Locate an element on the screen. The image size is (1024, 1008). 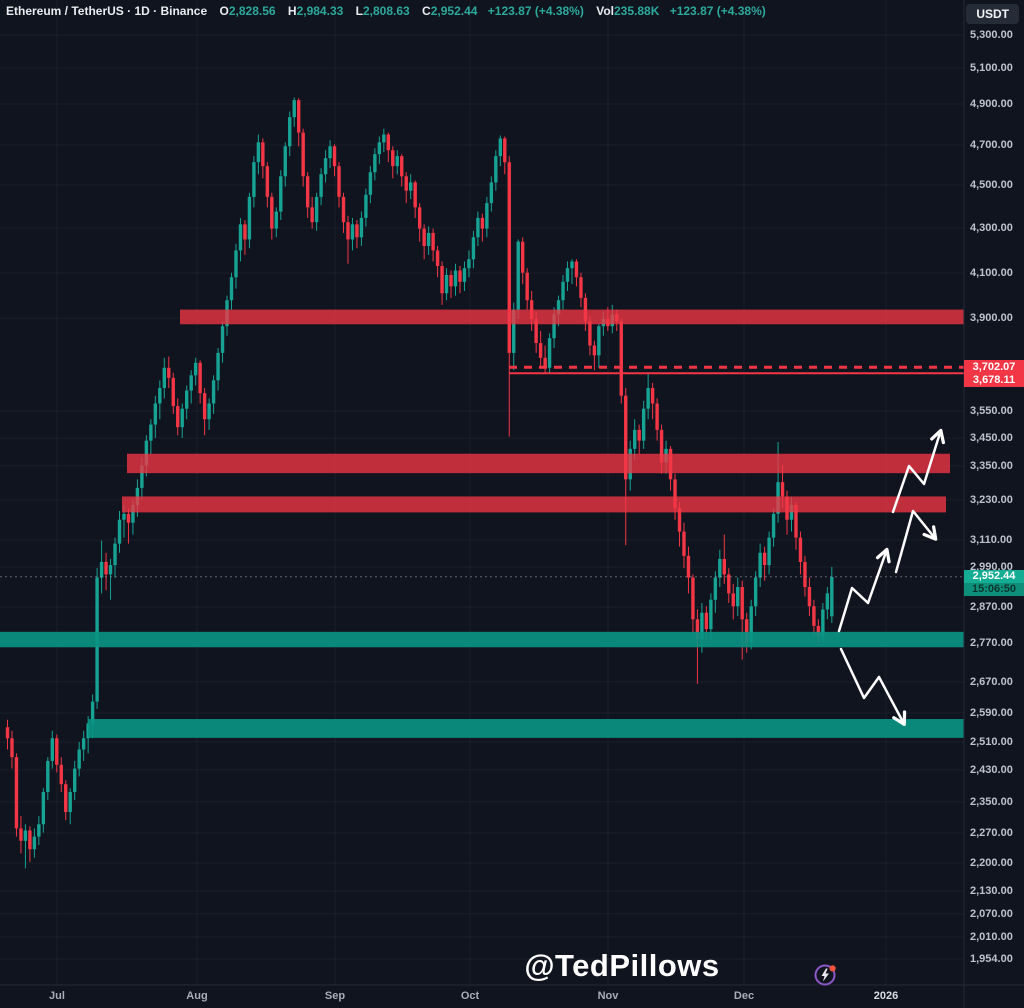
time-tick-label: Jul is located at coordinates (57, 996).